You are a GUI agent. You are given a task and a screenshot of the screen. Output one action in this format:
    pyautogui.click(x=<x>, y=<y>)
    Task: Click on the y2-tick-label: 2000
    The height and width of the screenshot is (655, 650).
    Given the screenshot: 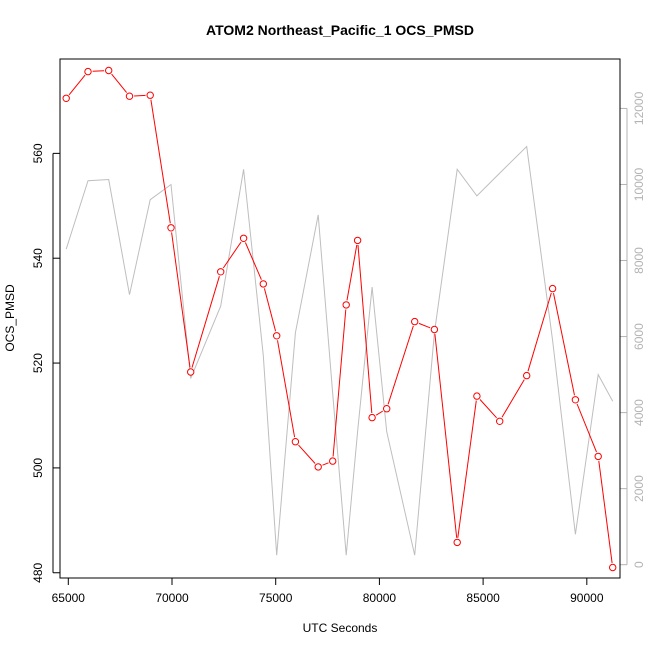 What is the action you would take?
    pyautogui.click(x=639, y=488)
    